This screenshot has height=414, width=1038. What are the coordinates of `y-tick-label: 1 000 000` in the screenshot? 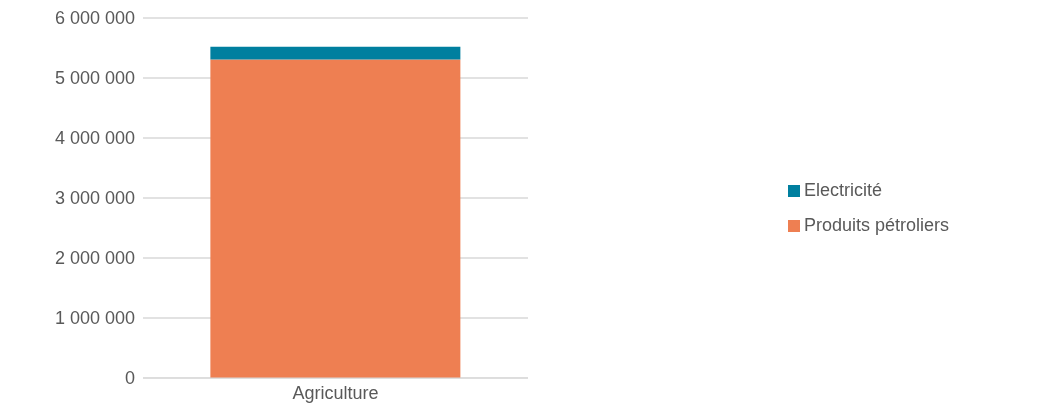 It's located at (94, 318).